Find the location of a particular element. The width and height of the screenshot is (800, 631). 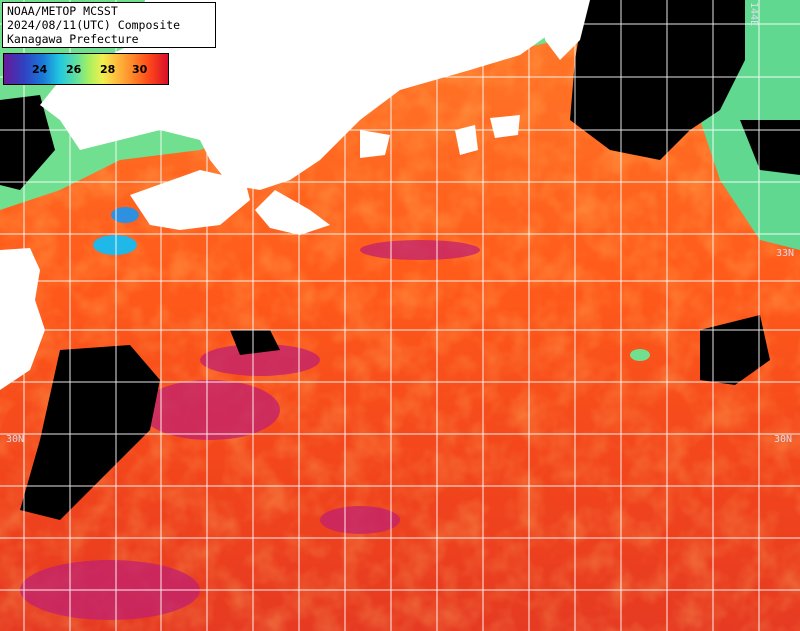

lat-label-33n: 33N is located at coordinates (785, 253).